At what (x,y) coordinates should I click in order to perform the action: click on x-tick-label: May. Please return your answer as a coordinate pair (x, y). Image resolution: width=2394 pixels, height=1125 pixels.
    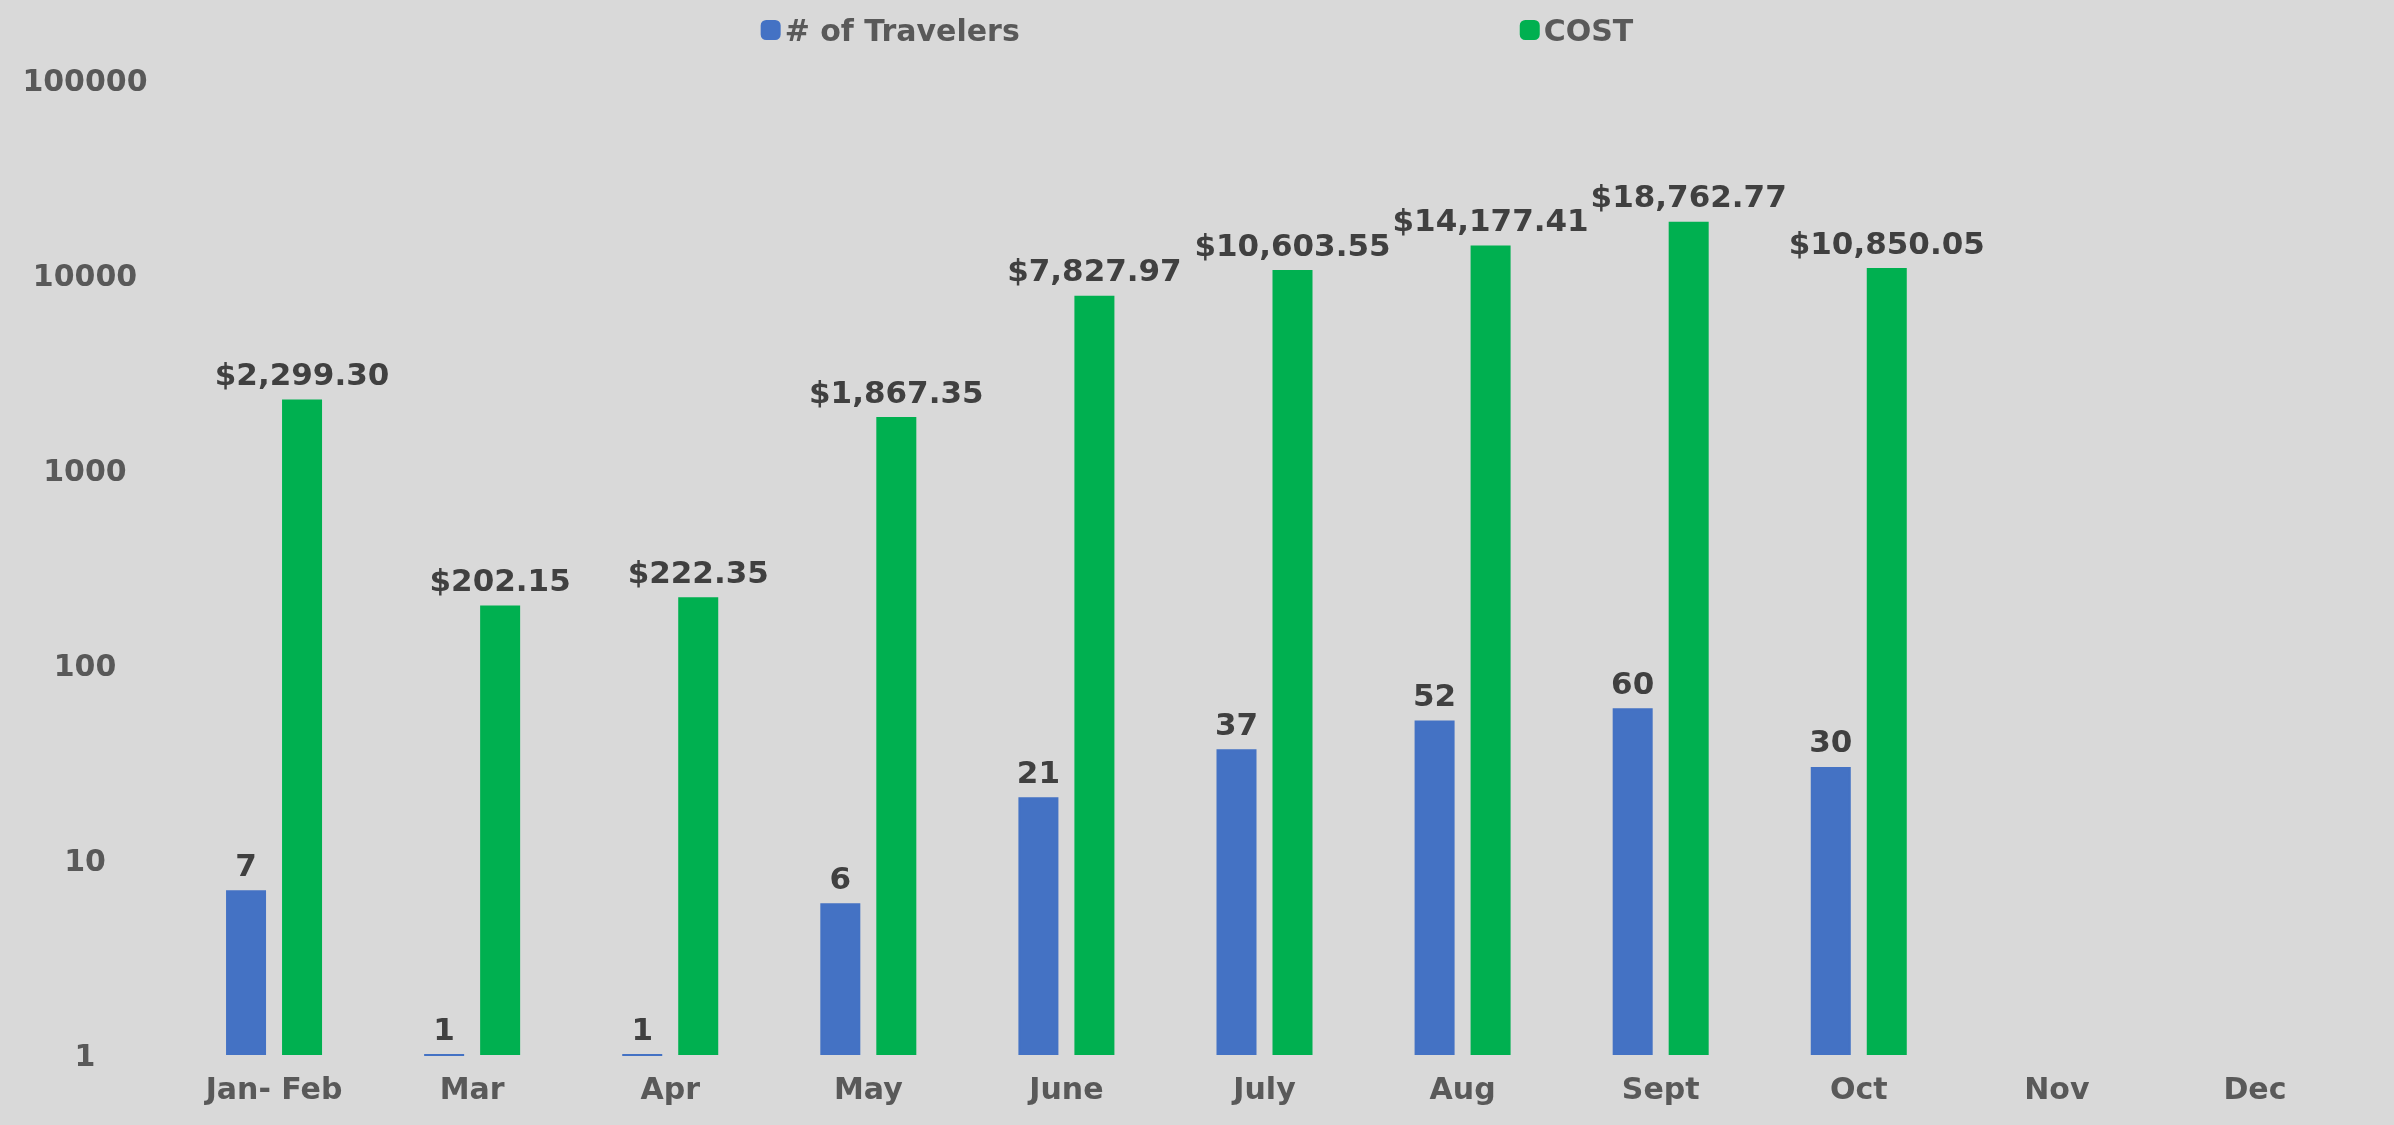
    Looking at the image, I should click on (868, 1088).